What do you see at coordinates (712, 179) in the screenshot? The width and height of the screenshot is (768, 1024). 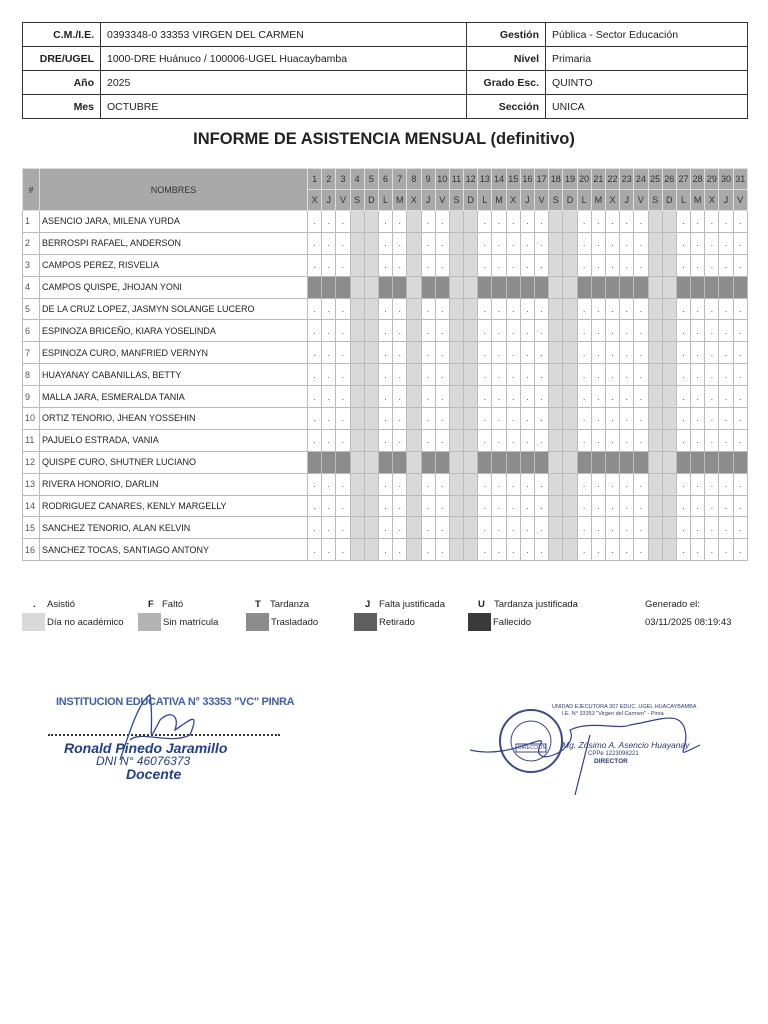 I see `day-number-header: 29` at bounding box center [712, 179].